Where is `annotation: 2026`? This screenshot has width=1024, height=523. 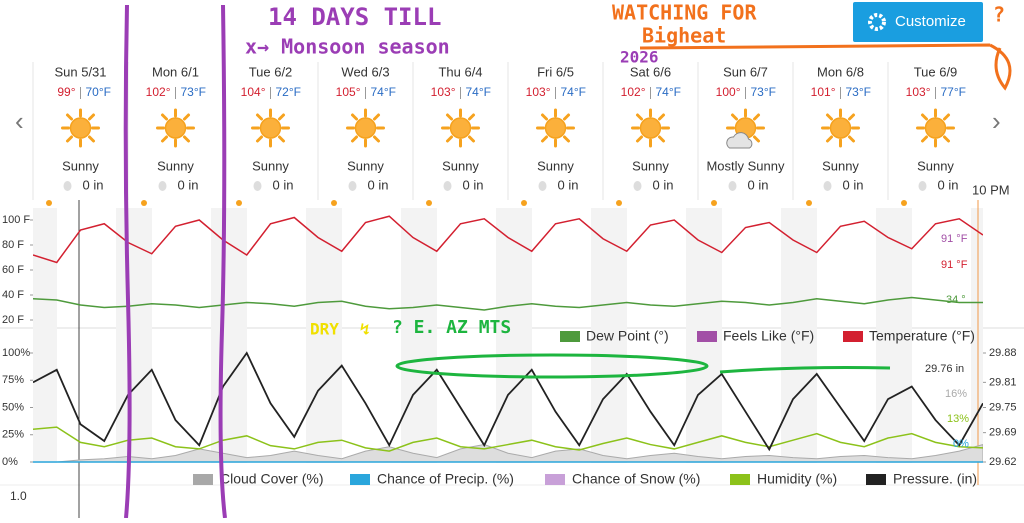
annotation: 2026 is located at coordinates (639, 57).